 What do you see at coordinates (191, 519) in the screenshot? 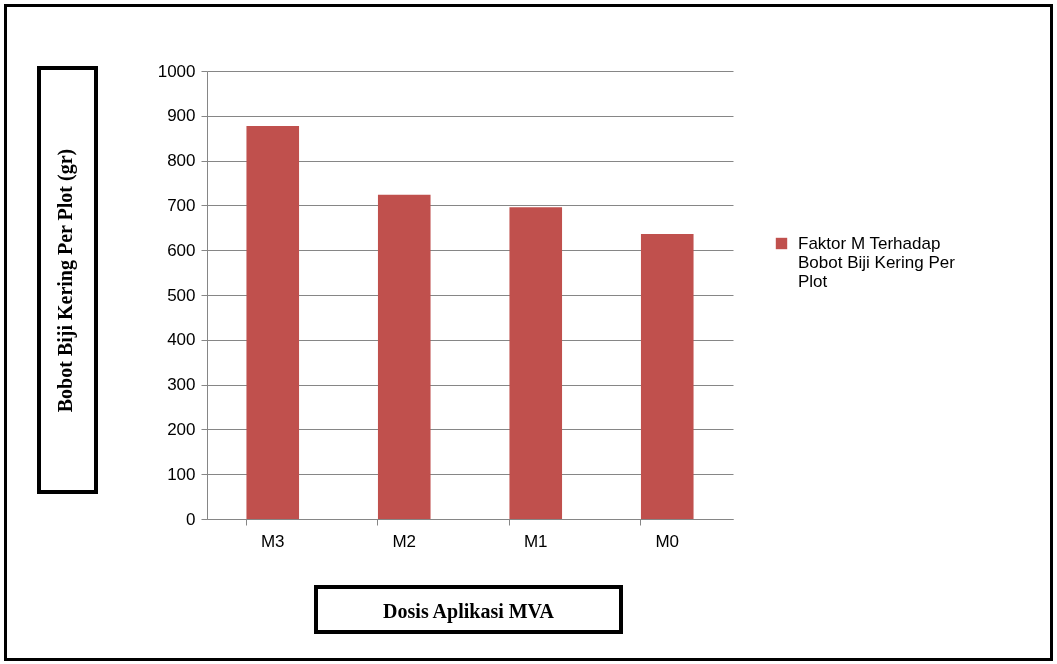
I see `y-tick-label: 0` at bounding box center [191, 519].